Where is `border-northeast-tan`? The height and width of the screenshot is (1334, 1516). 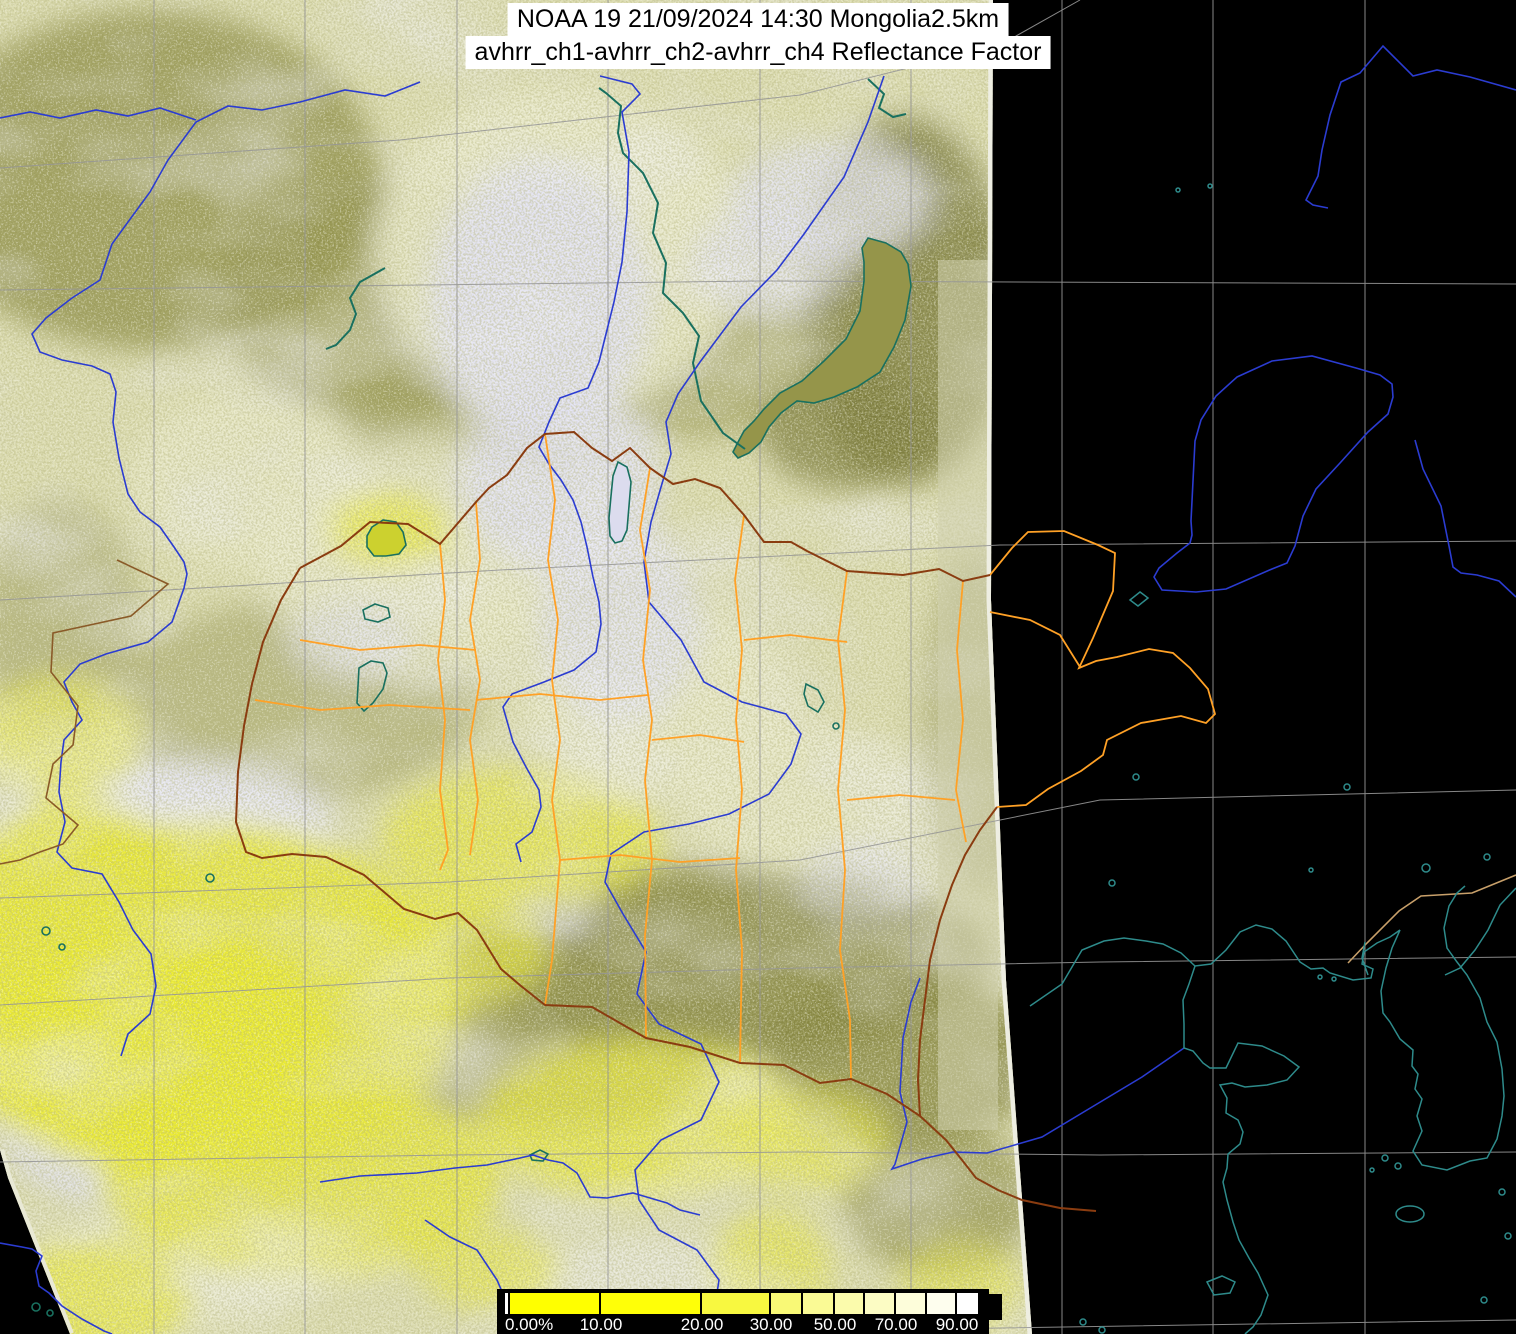 border-northeast-tan is located at coordinates (1431, 919).